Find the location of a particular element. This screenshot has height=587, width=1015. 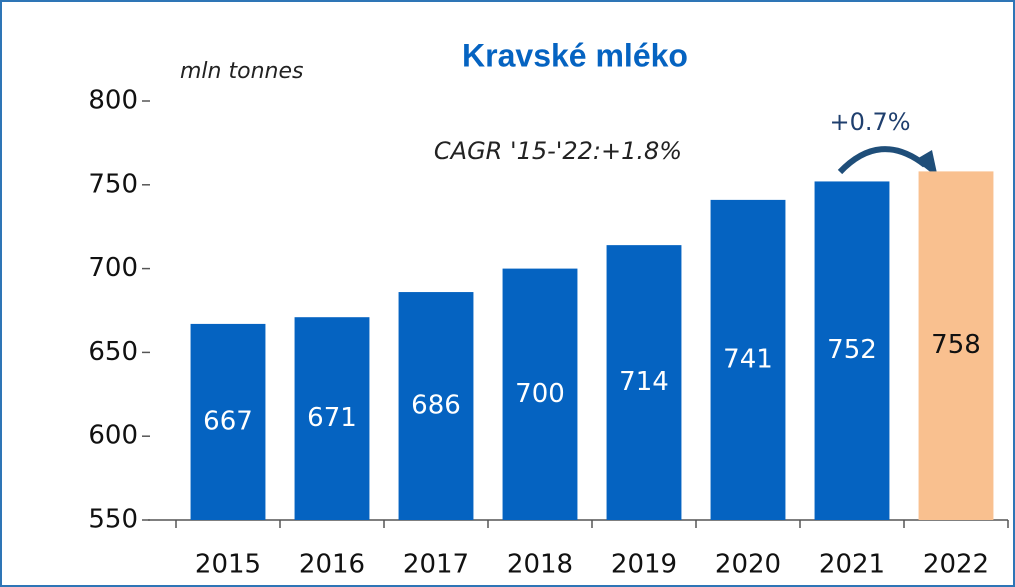

annotation: +0.7% is located at coordinates (869, 122).